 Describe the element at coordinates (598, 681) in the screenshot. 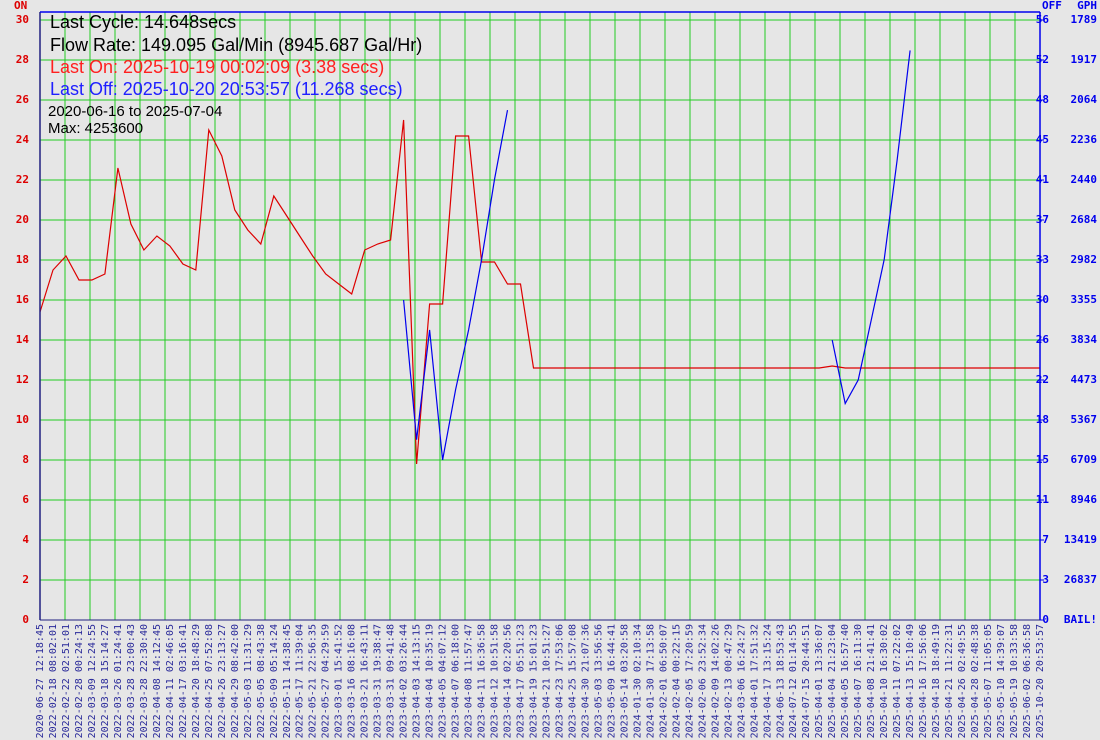

I see `x-tick-label: 2023-05-03 13:56:56` at that location.